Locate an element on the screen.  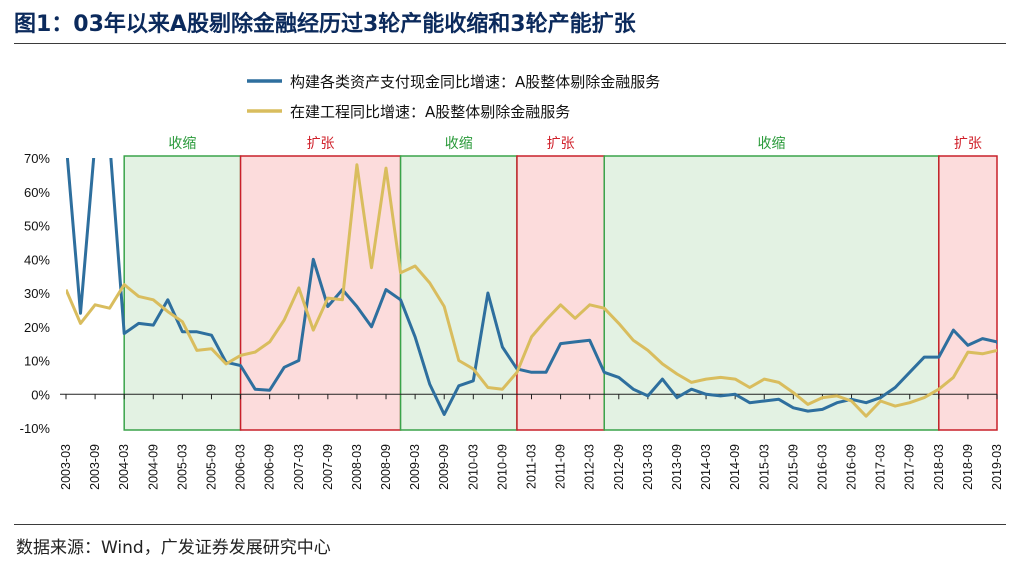
x-tick-label: 2010-03 is located at coordinates (473, 467).